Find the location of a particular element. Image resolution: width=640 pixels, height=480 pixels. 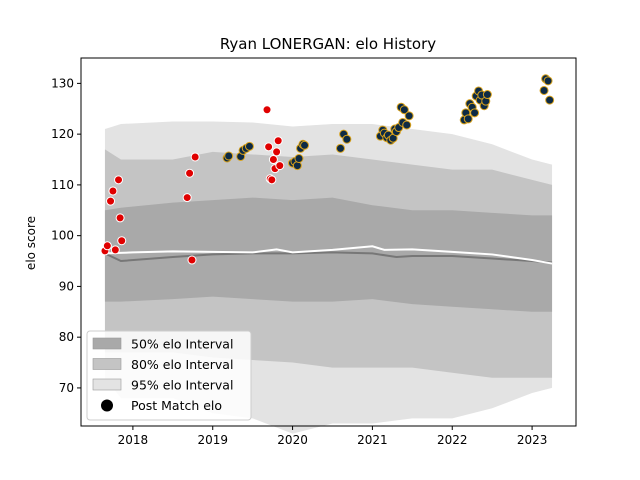

y-tick-label: 80 is located at coordinates (66, 337).